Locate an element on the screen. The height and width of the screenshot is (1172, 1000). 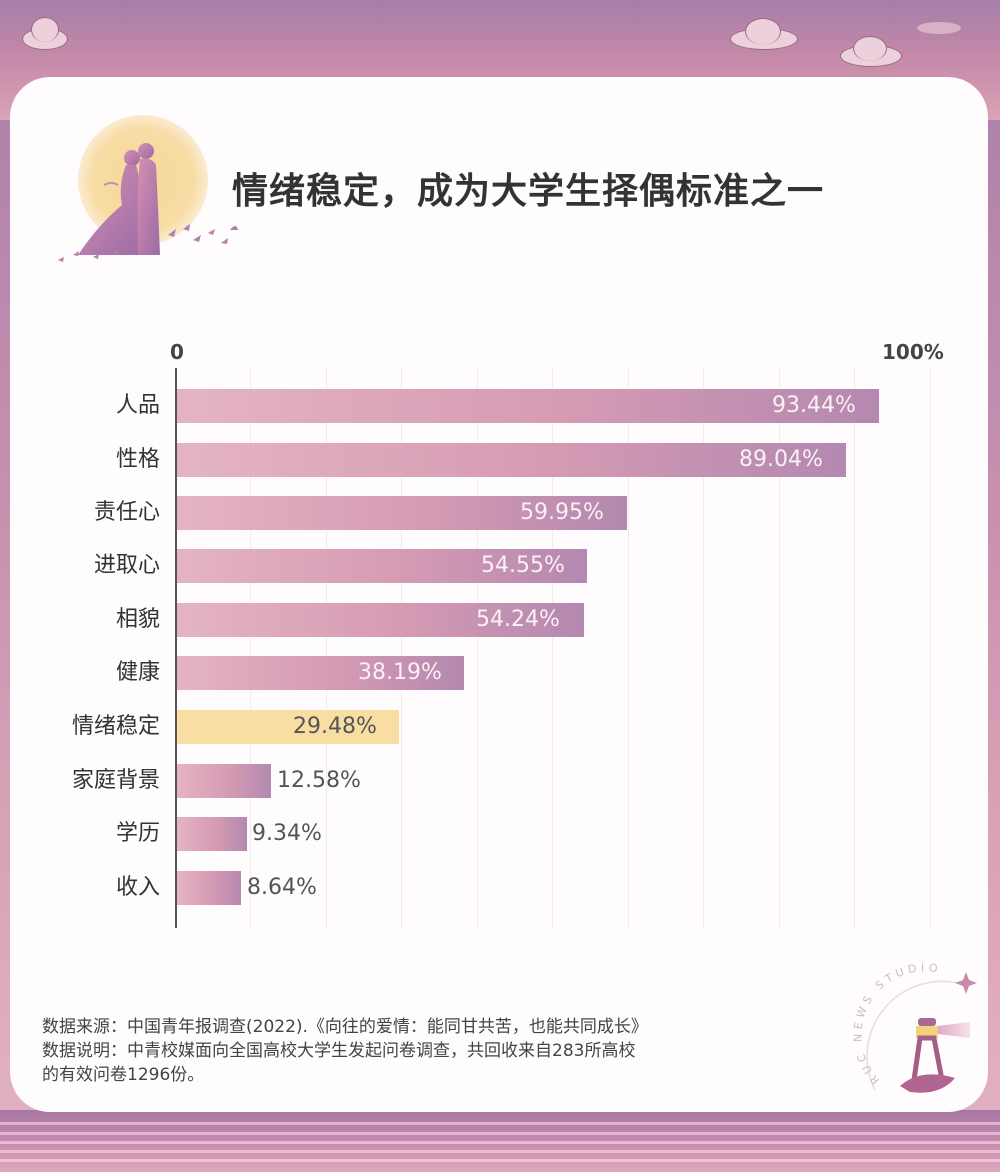
y-axis-line is located at coordinates (176, 648).